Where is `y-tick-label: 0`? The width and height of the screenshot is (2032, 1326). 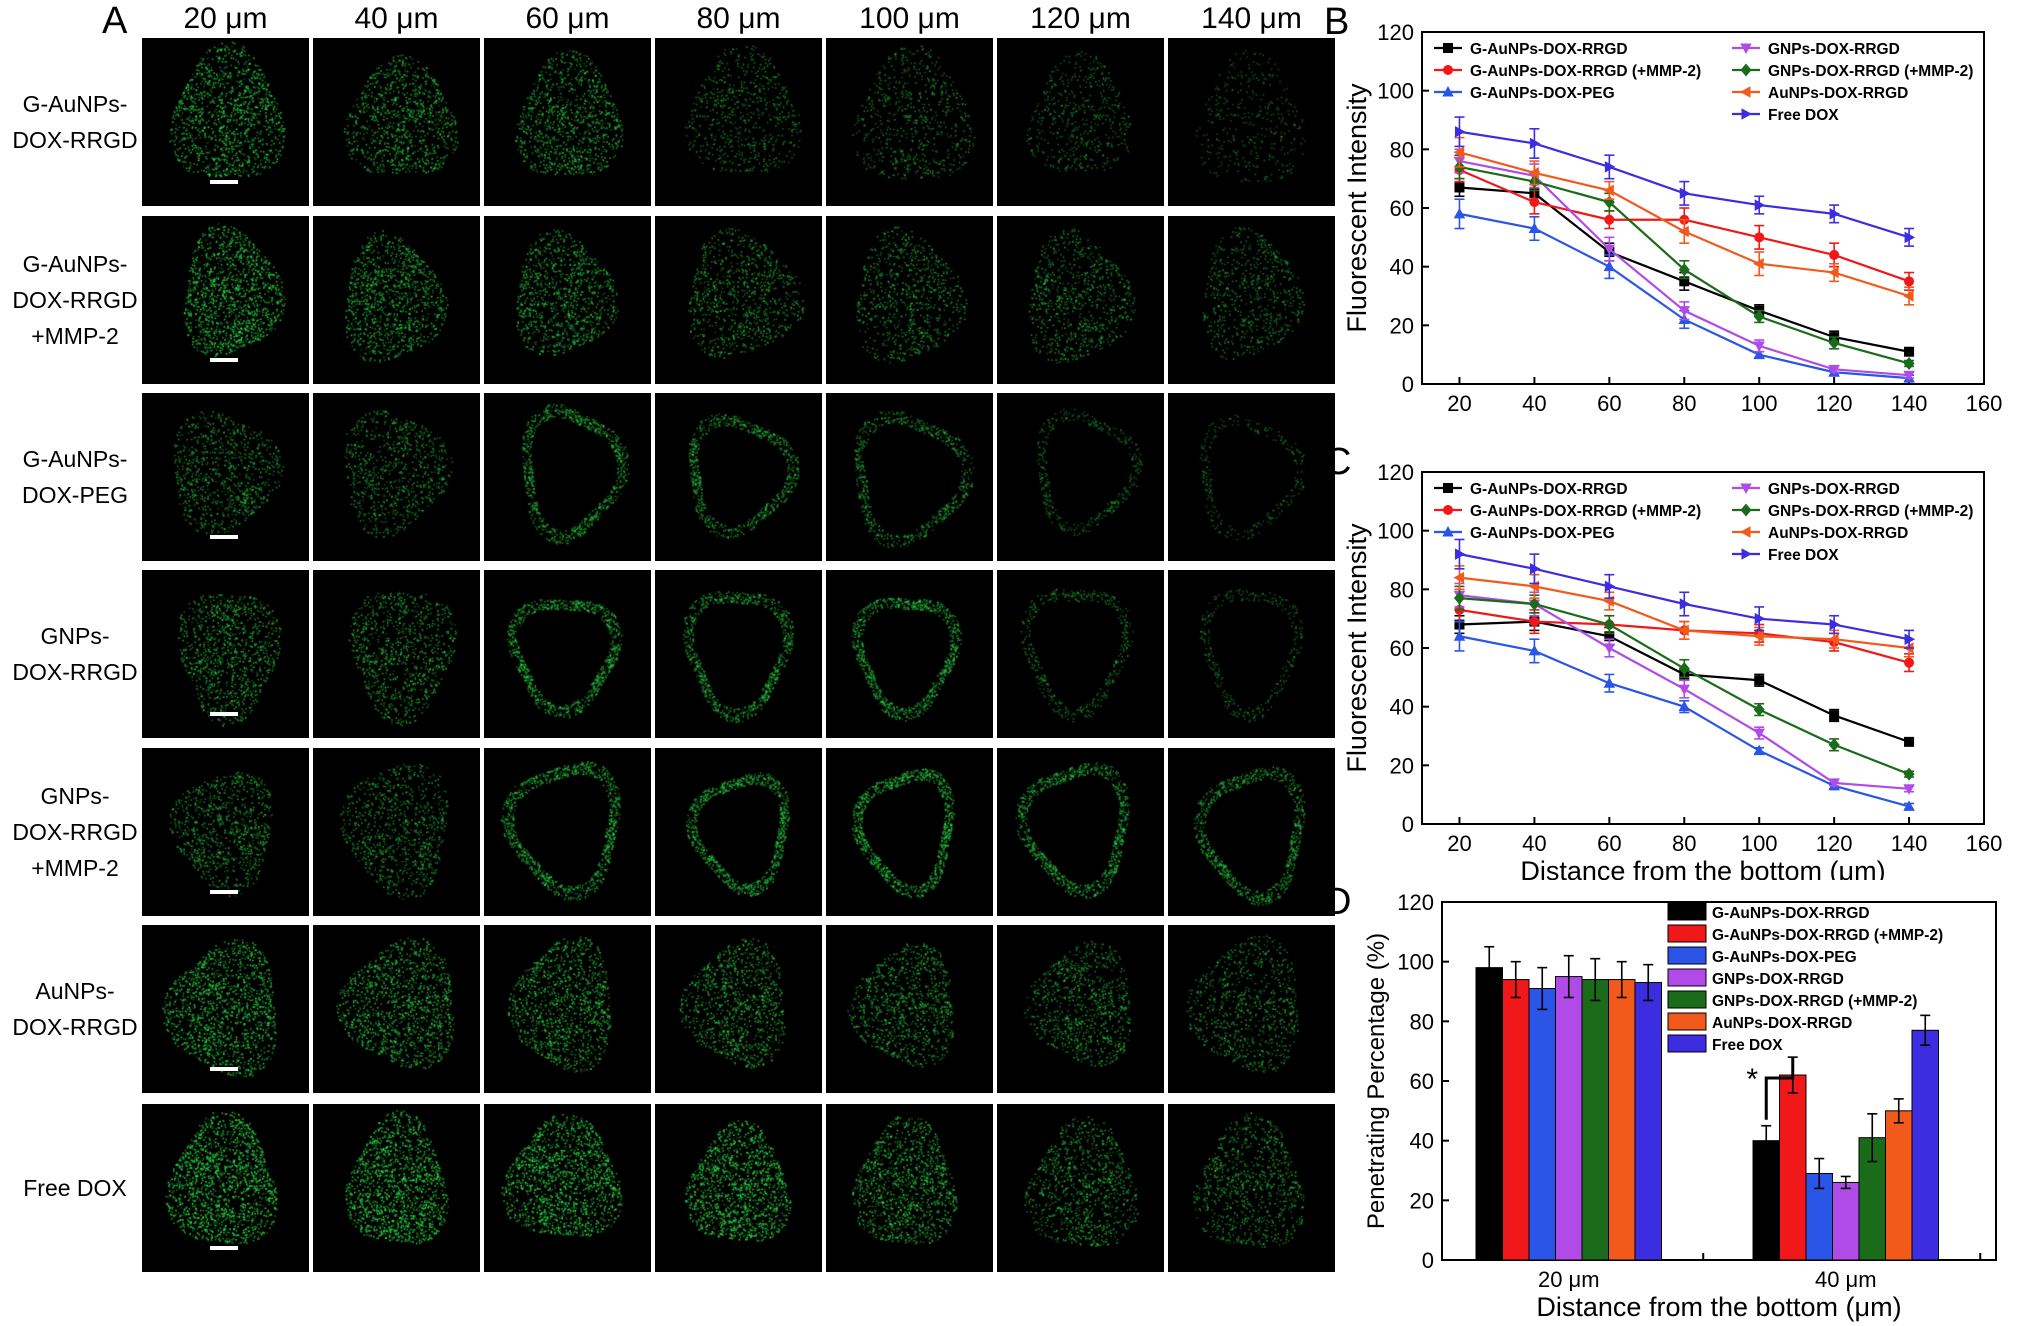 y-tick-label: 0 is located at coordinates (1408, 384).